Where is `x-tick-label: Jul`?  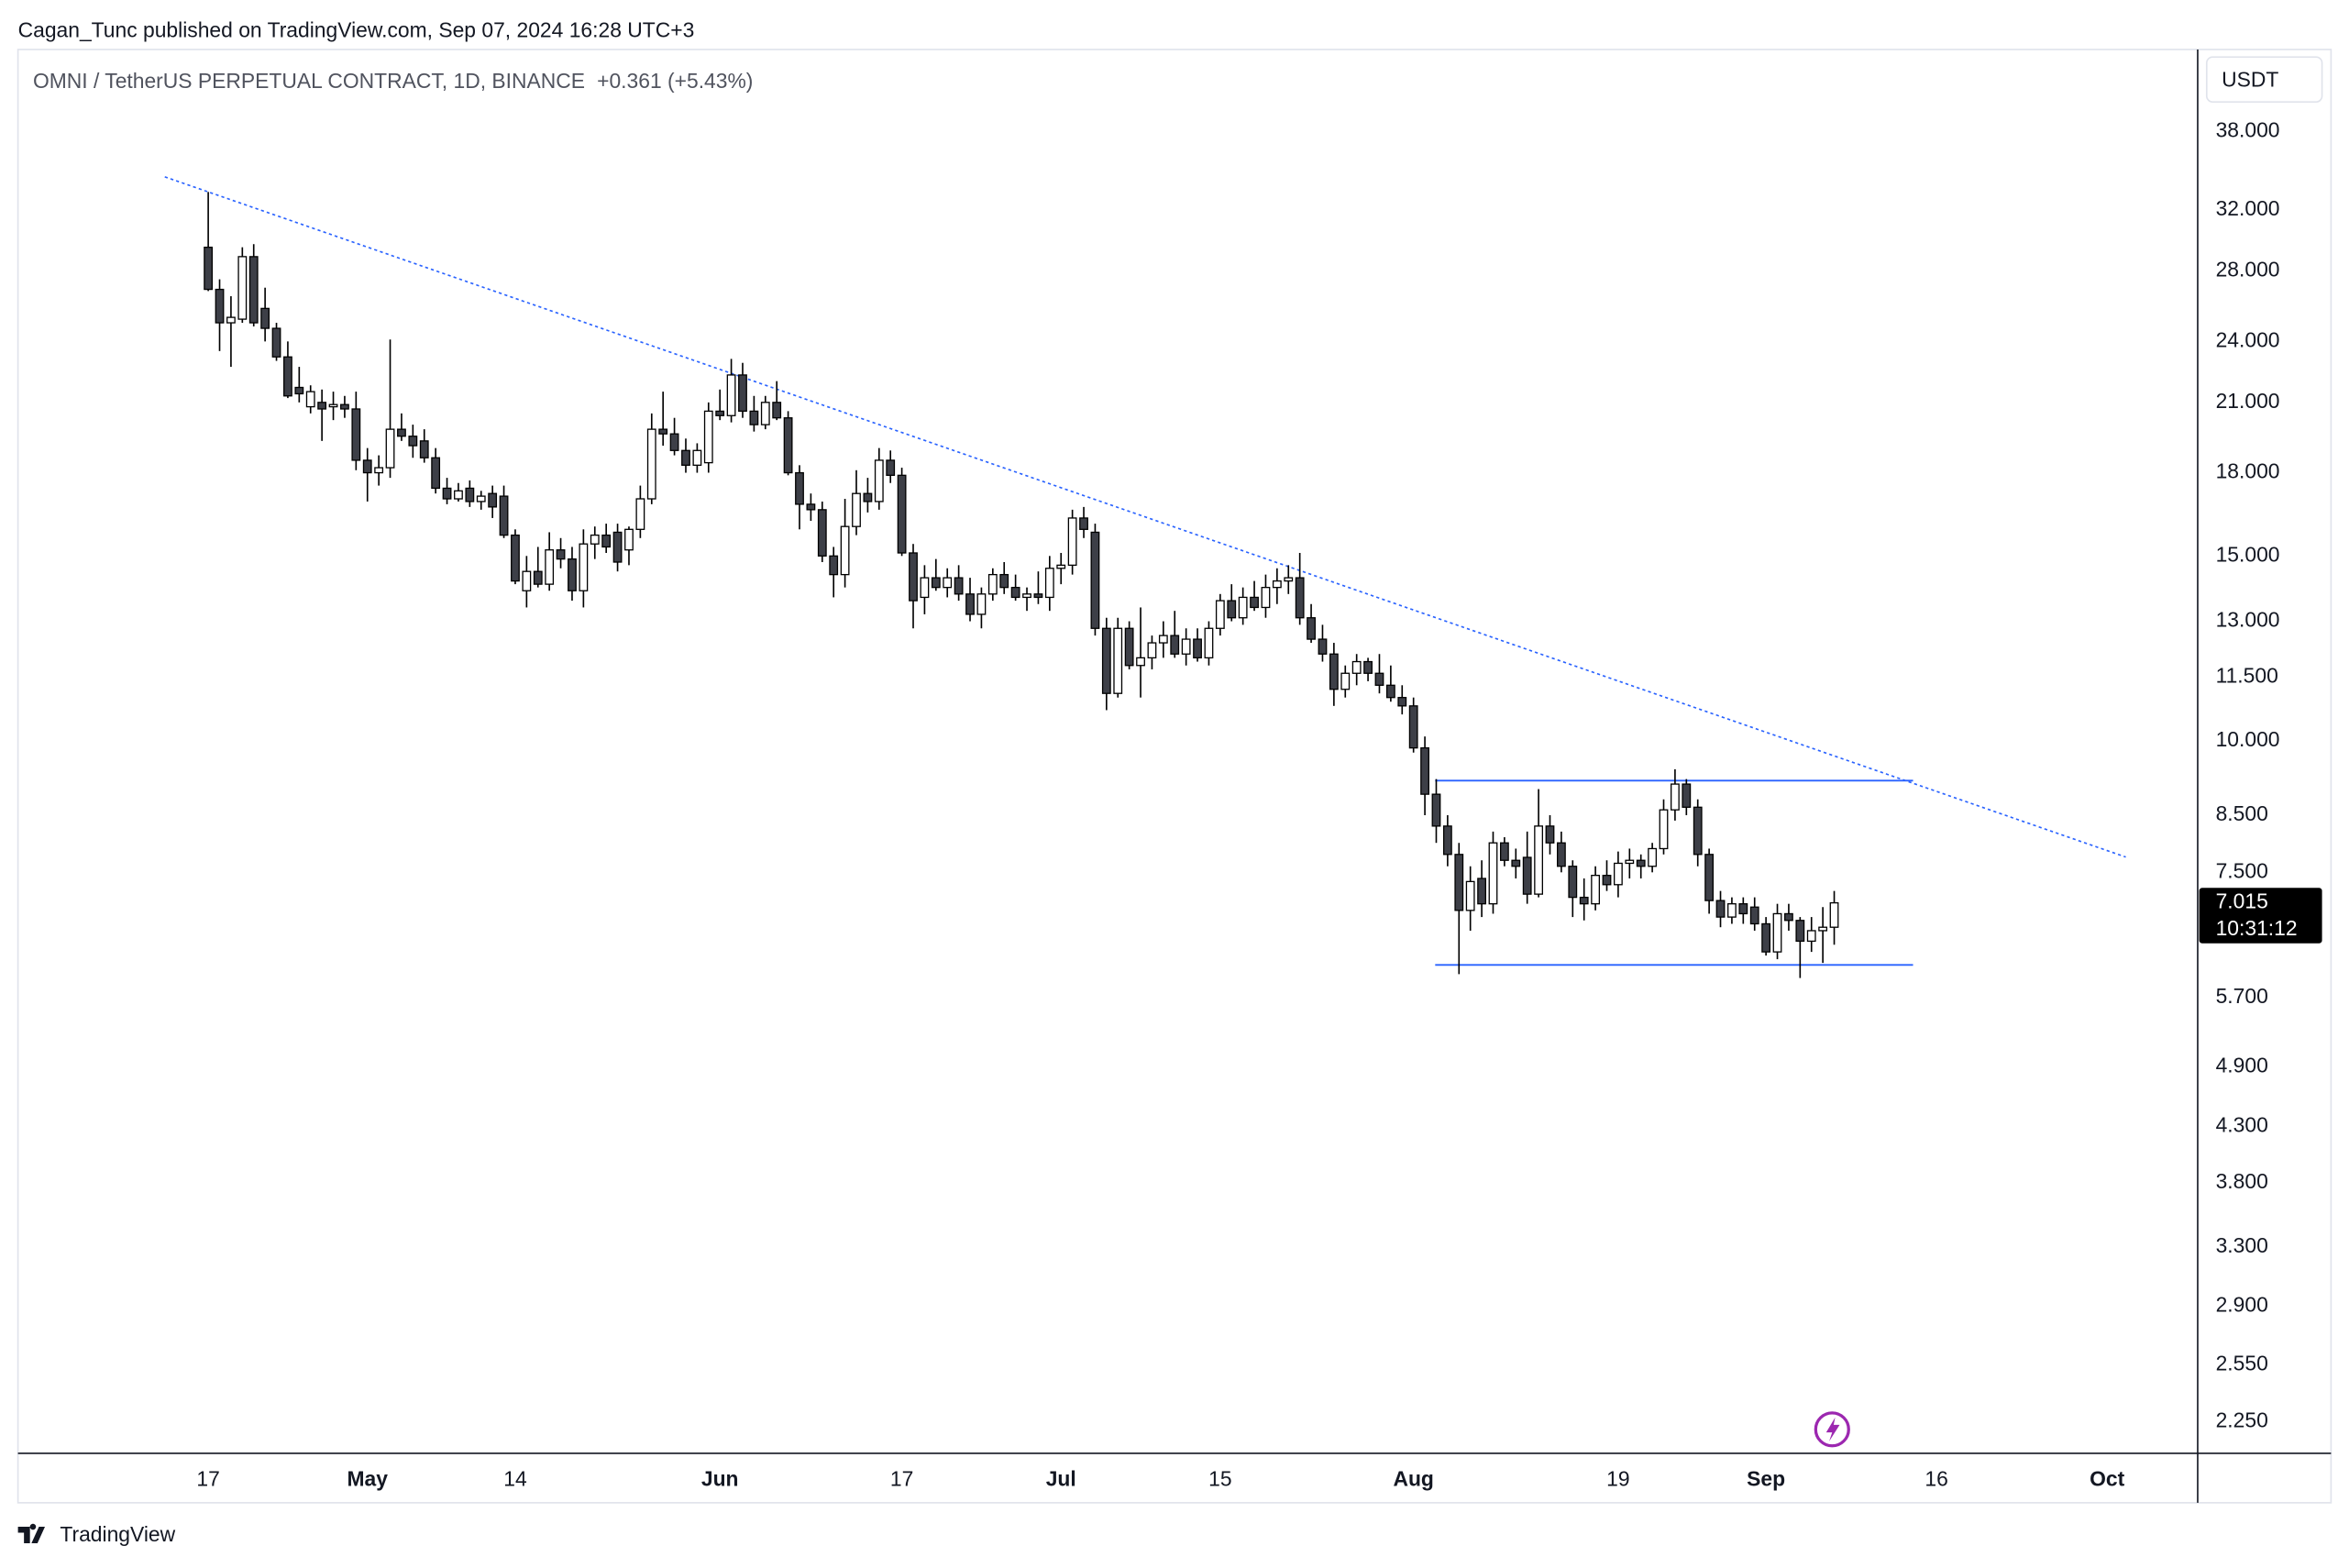
x-tick-label: Jul is located at coordinates (1061, 1478).